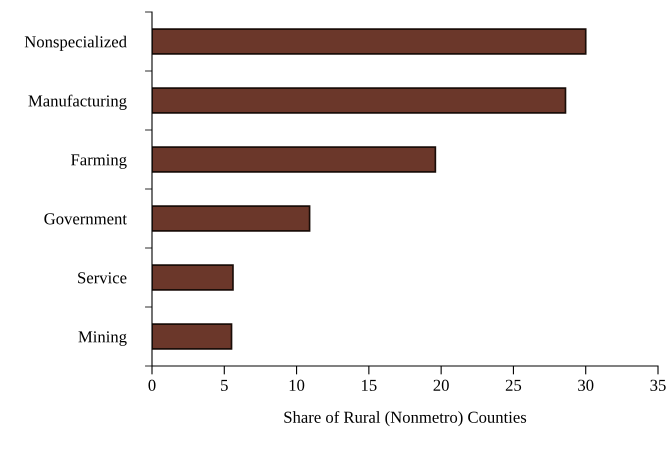 The height and width of the screenshot is (458, 670). I want to click on y-tick-label: Manufacturing, so click(77, 102).